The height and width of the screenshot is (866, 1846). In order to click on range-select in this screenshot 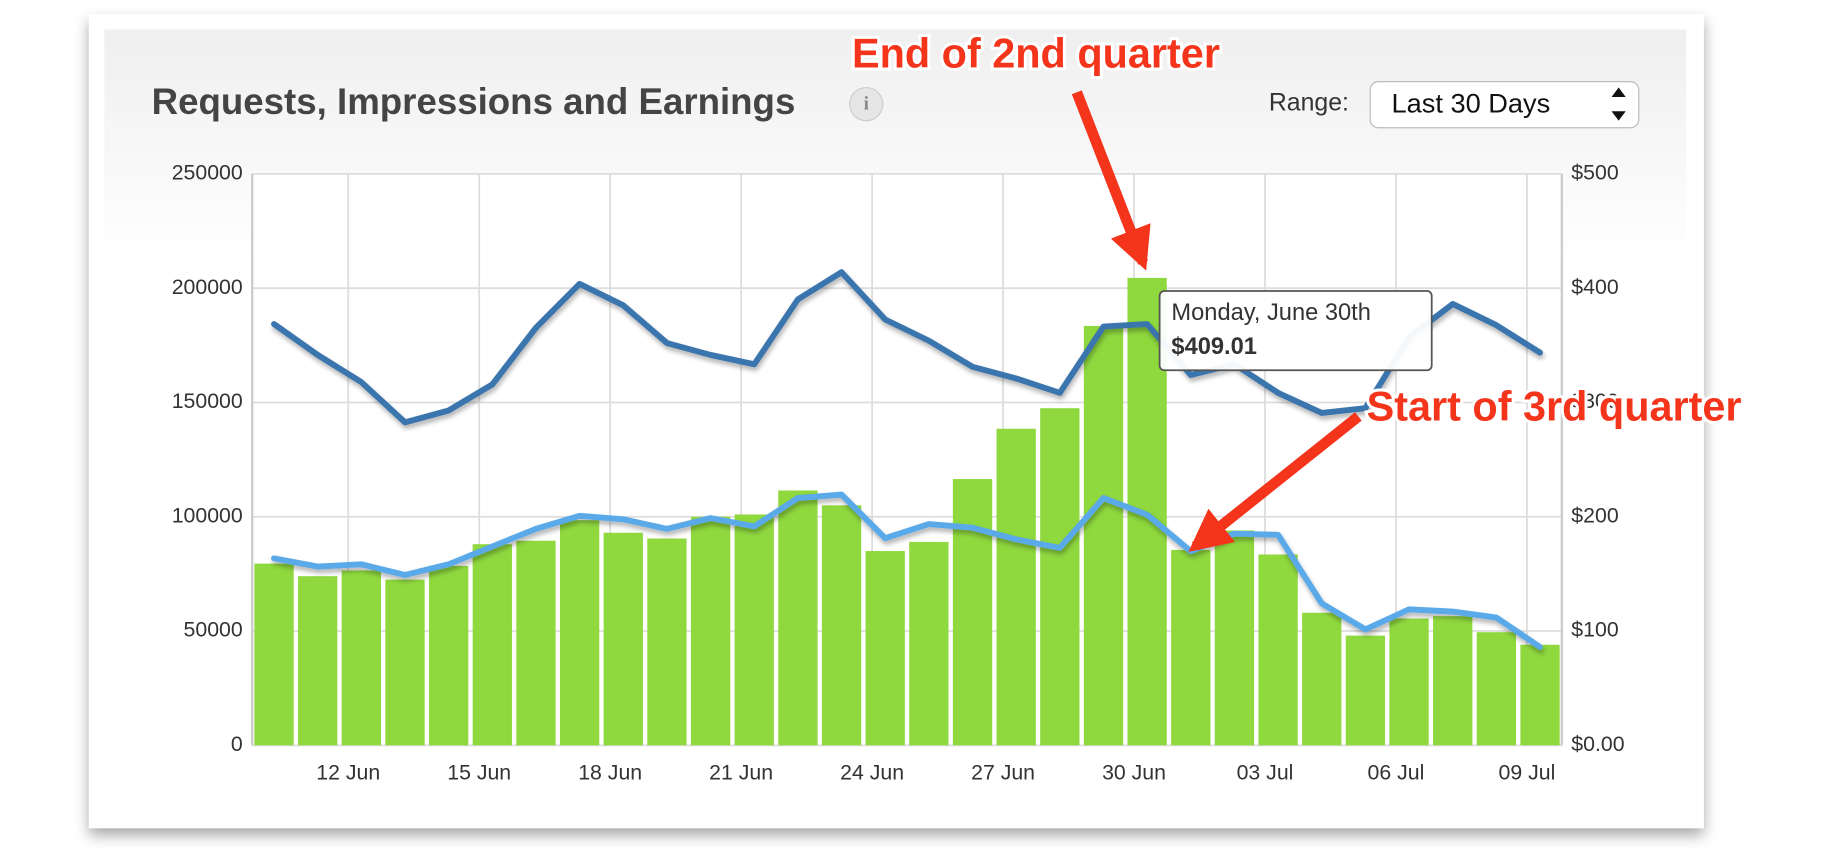, I will do `click(1504, 105)`.